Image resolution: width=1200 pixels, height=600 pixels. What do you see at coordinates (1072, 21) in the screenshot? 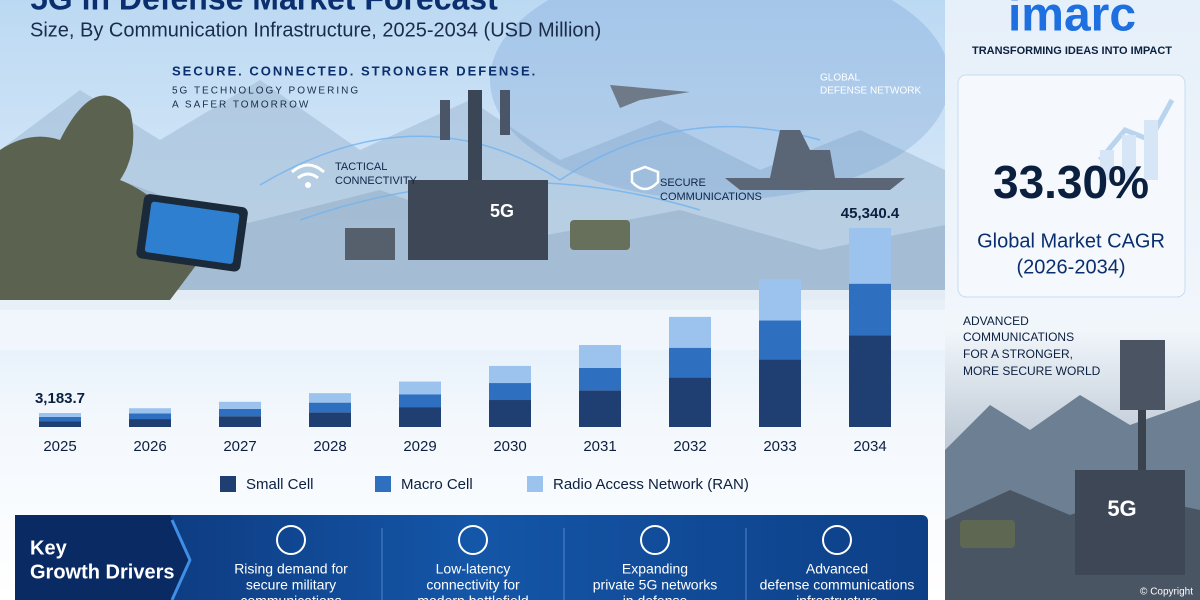
I see `logo: imarc` at bounding box center [1072, 21].